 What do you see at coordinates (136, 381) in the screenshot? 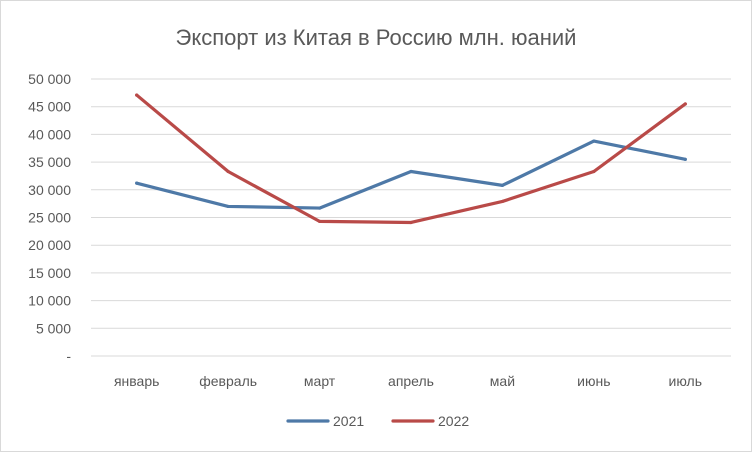
I see `x-tick-label: январь` at bounding box center [136, 381].